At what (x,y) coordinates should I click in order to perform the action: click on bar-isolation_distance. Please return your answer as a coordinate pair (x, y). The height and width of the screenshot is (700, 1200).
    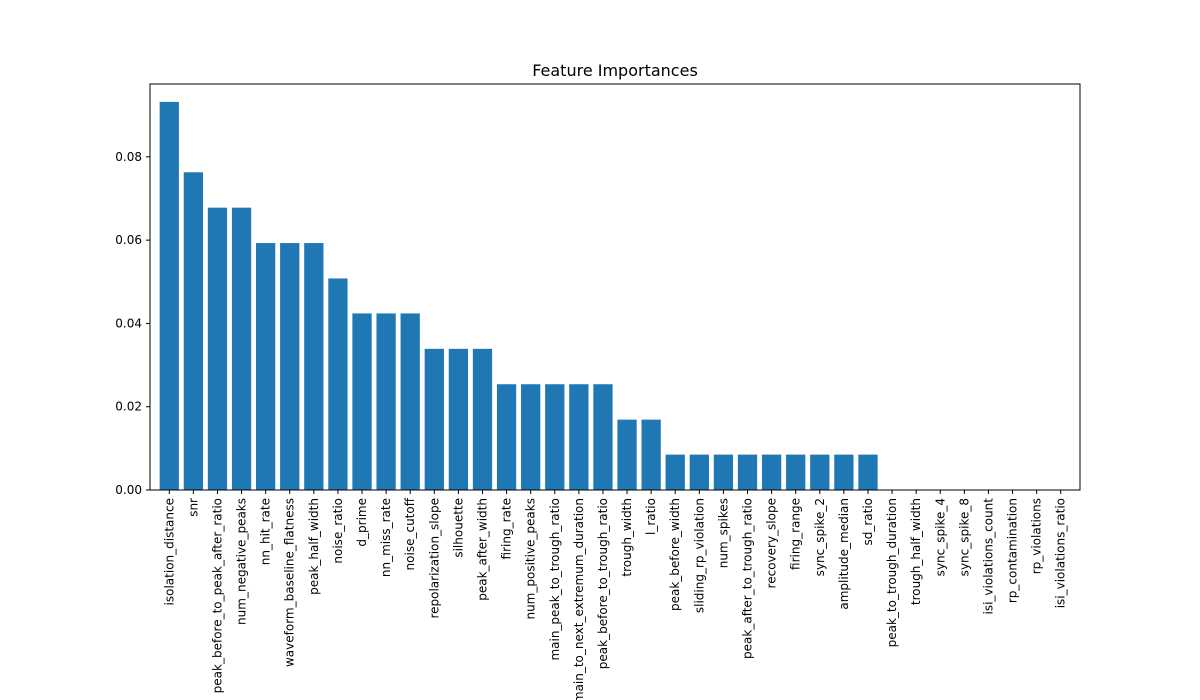
    Looking at the image, I should click on (169, 295).